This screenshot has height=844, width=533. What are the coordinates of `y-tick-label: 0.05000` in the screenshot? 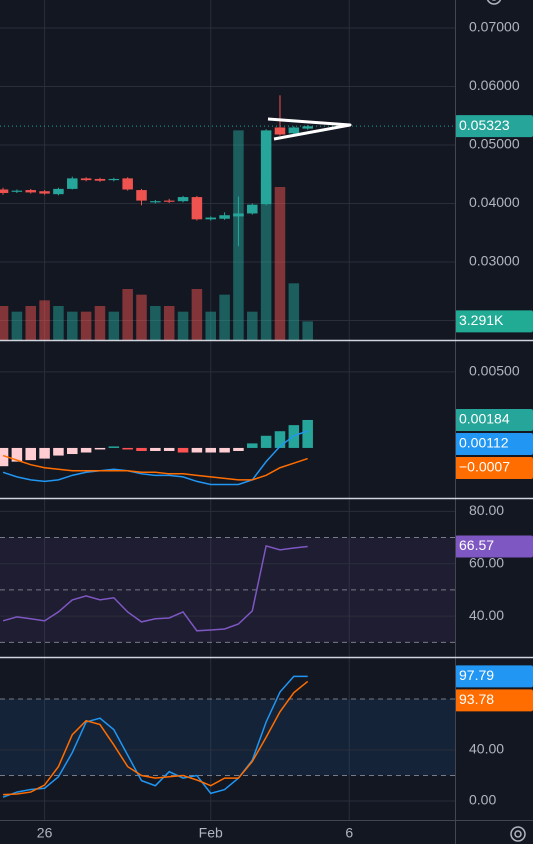 It's located at (494, 144).